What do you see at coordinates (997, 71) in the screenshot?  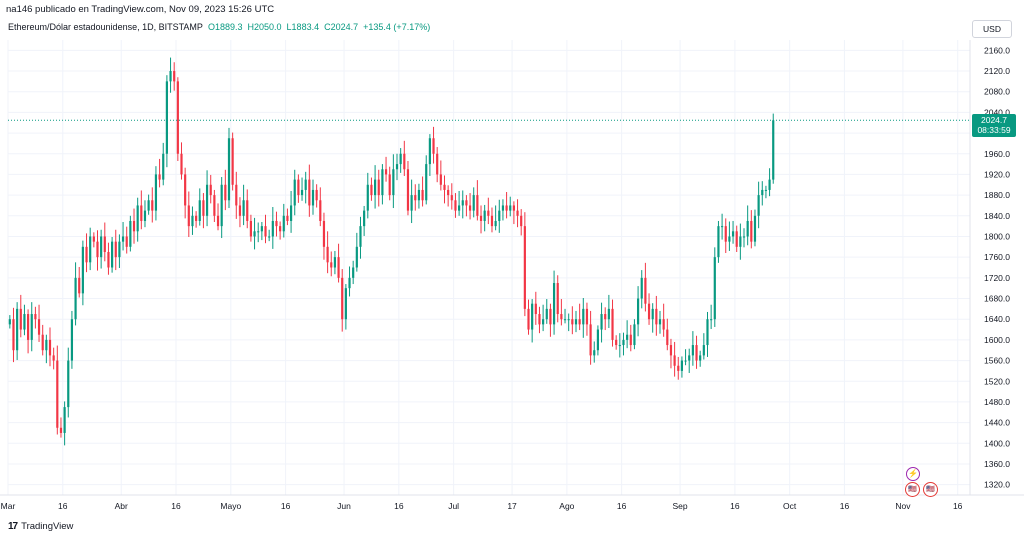 I see `y-tick-label: 2120.0` at bounding box center [997, 71].